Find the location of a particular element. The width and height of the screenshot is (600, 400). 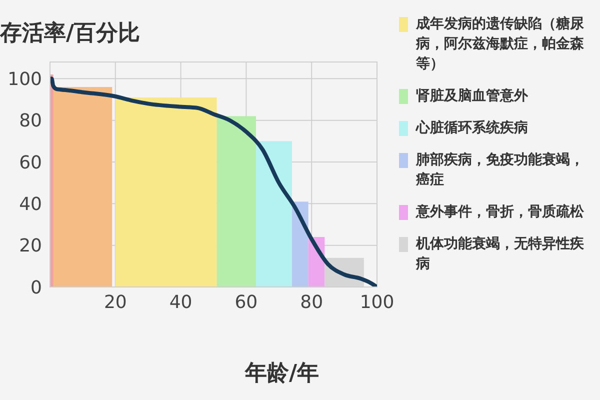

x-axis-title: 年龄/年 is located at coordinates (282, 374).